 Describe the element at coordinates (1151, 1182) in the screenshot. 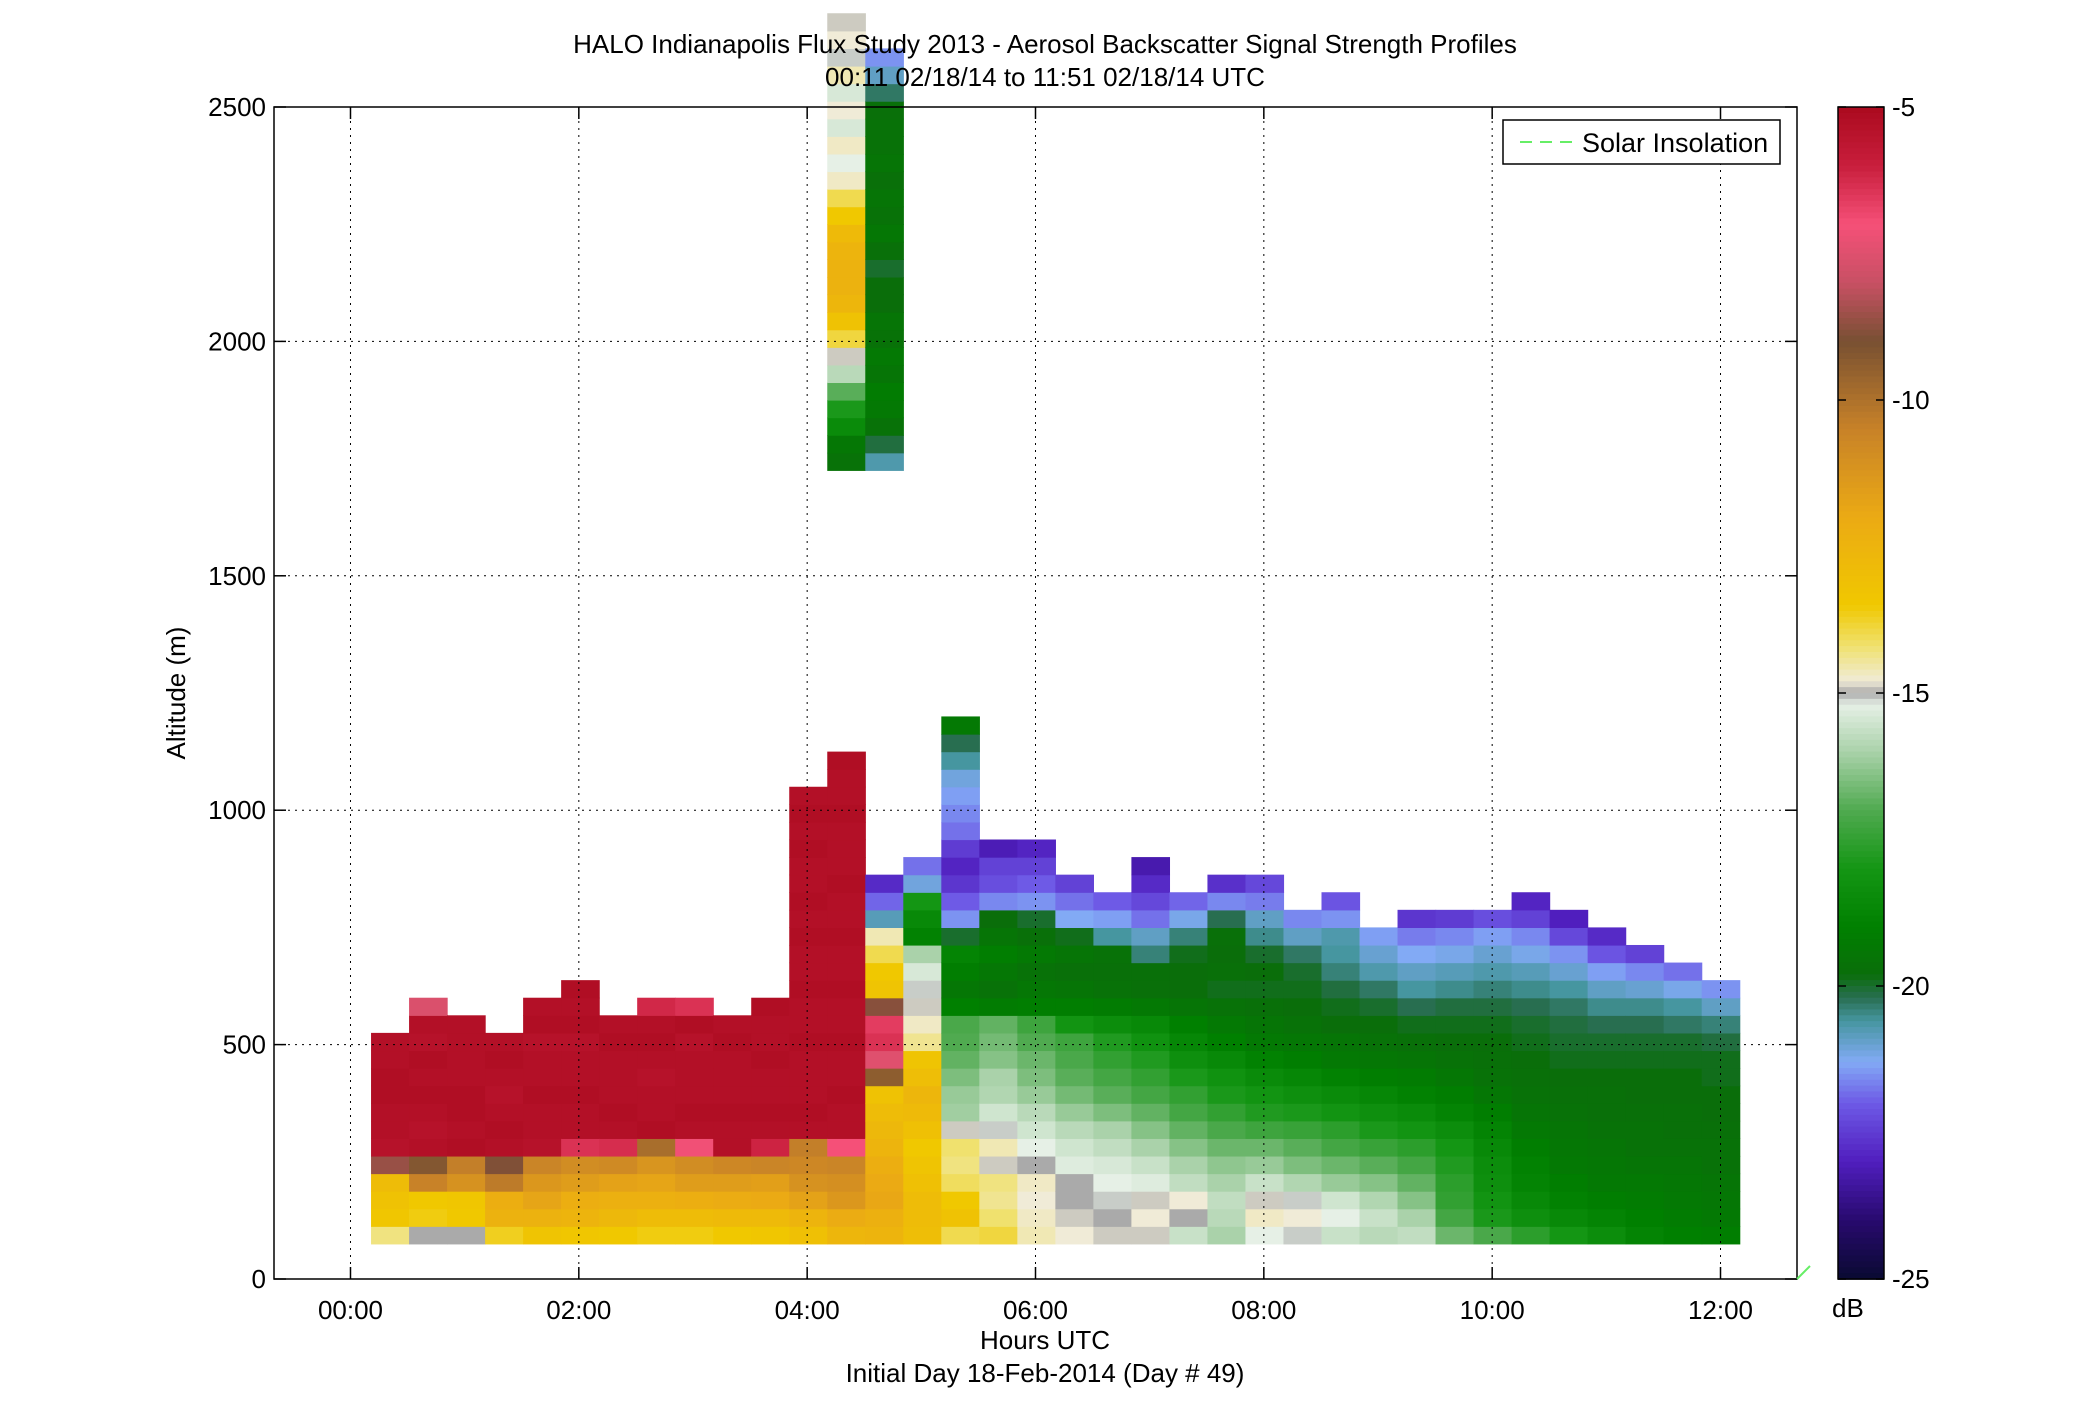

I see `heatmap-cell-c20-r3` at that location.